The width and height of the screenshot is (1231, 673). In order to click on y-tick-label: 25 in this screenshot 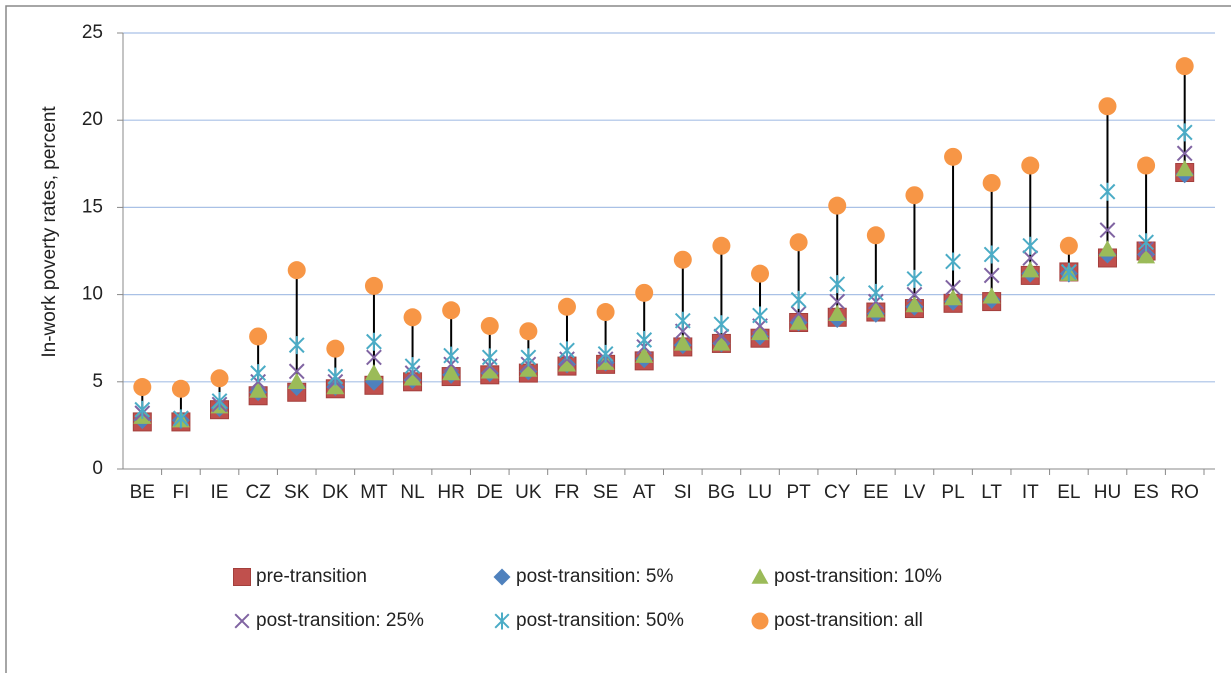, I will do `click(92, 32)`.